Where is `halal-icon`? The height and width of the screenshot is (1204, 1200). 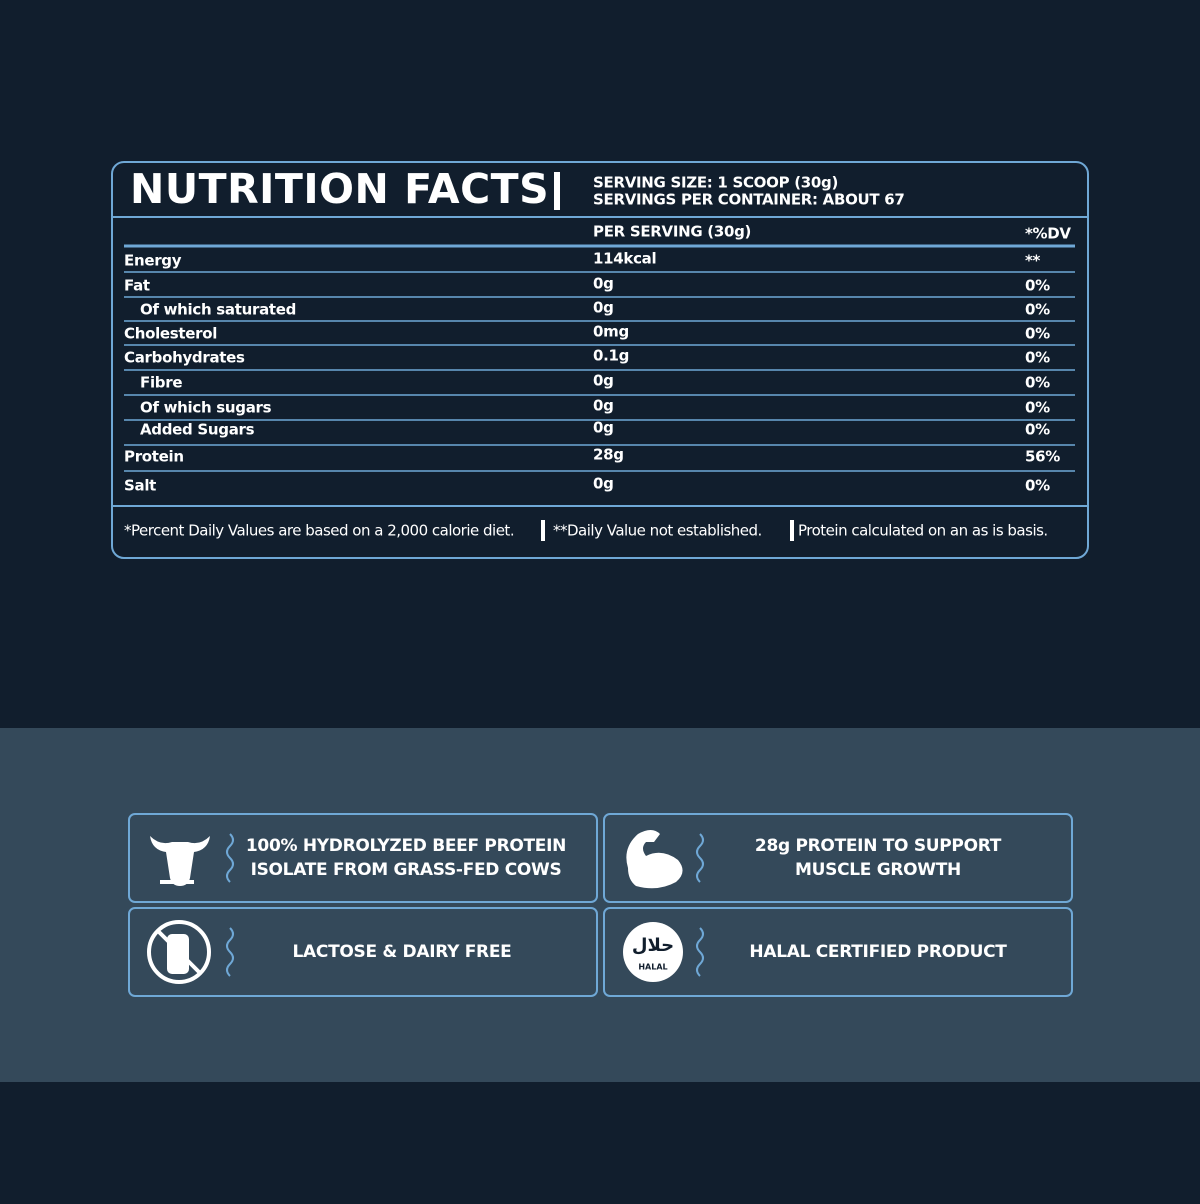
halal-icon is located at coordinates (653, 952).